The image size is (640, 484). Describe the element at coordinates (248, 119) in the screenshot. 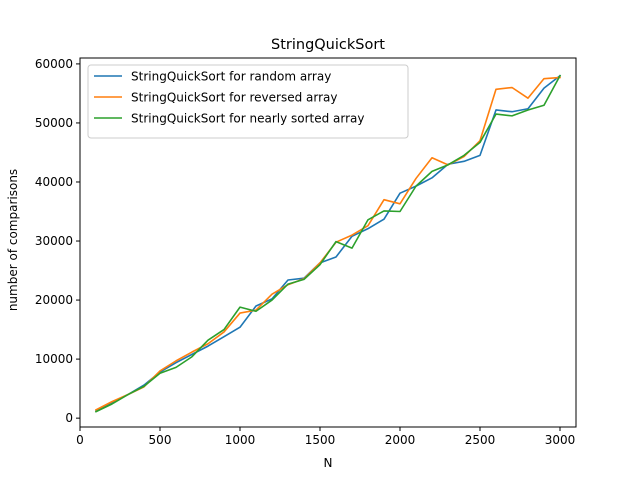

I see `legend-label: StringQuickSort for nearly sorted array` at that location.